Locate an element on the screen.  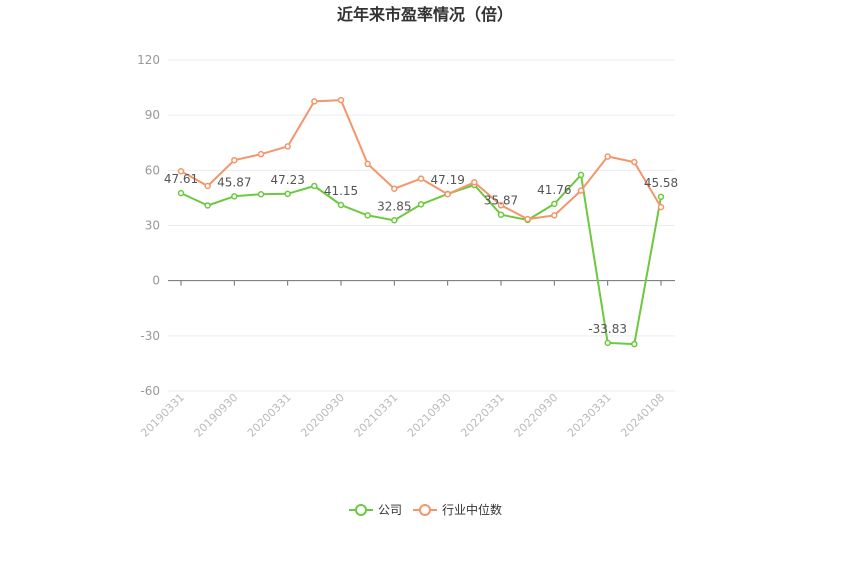
data-label: 45.58 is located at coordinates (661, 183).